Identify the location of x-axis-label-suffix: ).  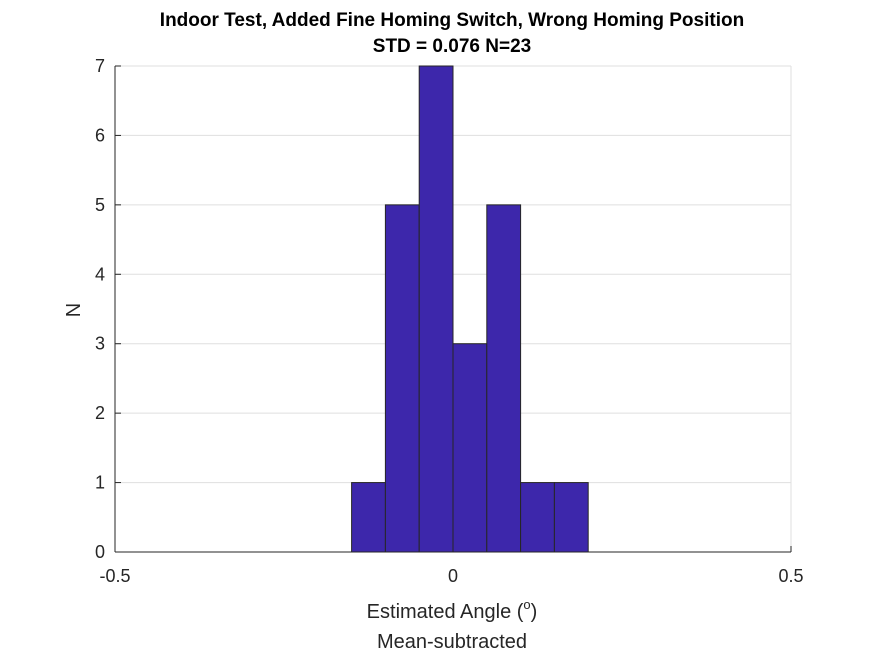
(534, 612).